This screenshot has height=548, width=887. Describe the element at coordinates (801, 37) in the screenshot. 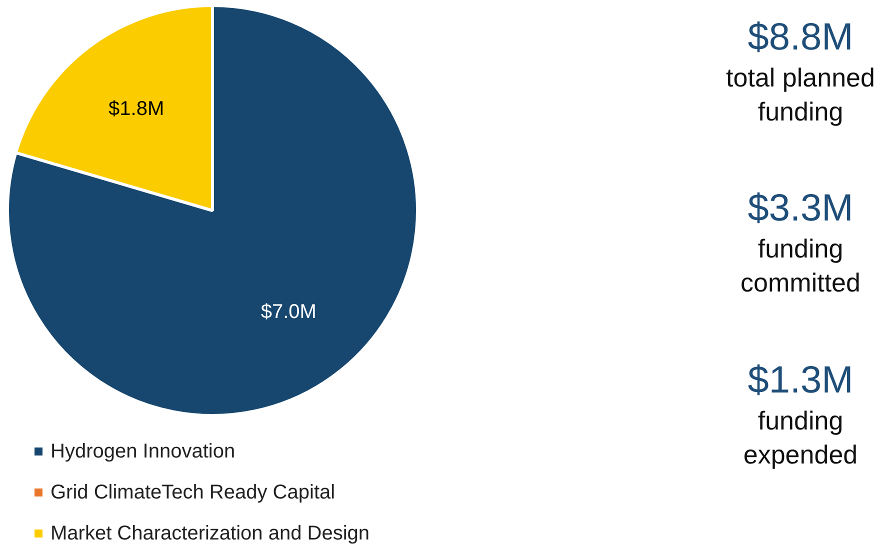

I see `text: $8.8M` at that location.